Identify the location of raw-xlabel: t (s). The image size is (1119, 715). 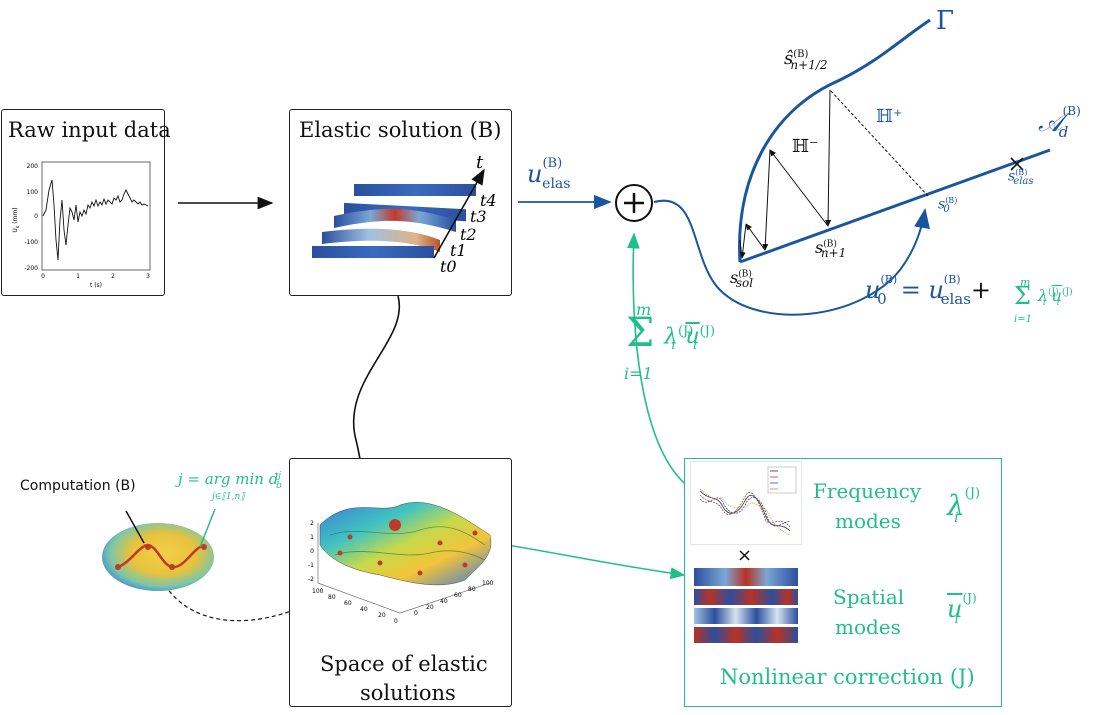
(96, 285).